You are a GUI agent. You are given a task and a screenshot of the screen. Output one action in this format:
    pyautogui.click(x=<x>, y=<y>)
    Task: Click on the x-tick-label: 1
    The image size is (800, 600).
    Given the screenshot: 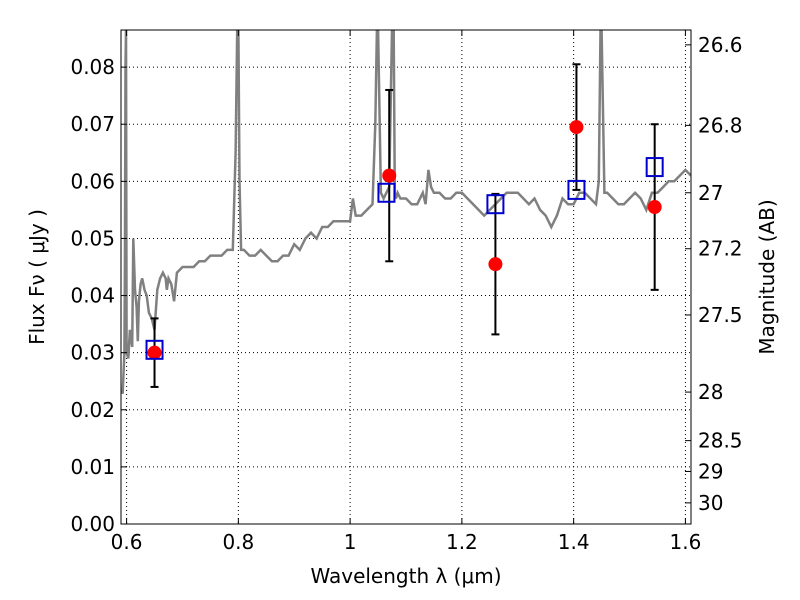 What is the action you would take?
    pyautogui.click(x=350, y=542)
    